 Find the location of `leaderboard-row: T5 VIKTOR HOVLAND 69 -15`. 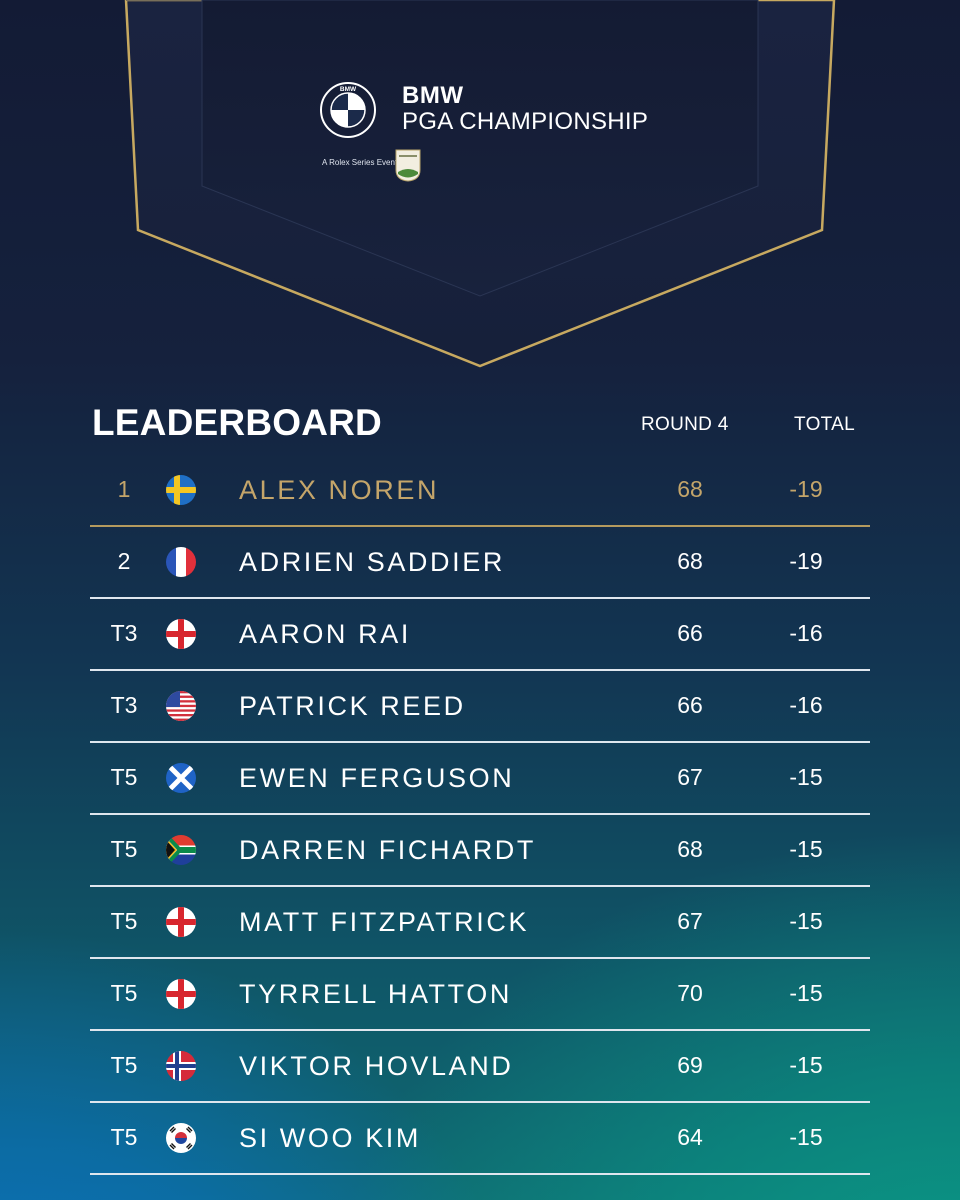

leaderboard-row: T5 VIKTOR HOVLAND 69 -15 is located at coordinates (480, 1067).